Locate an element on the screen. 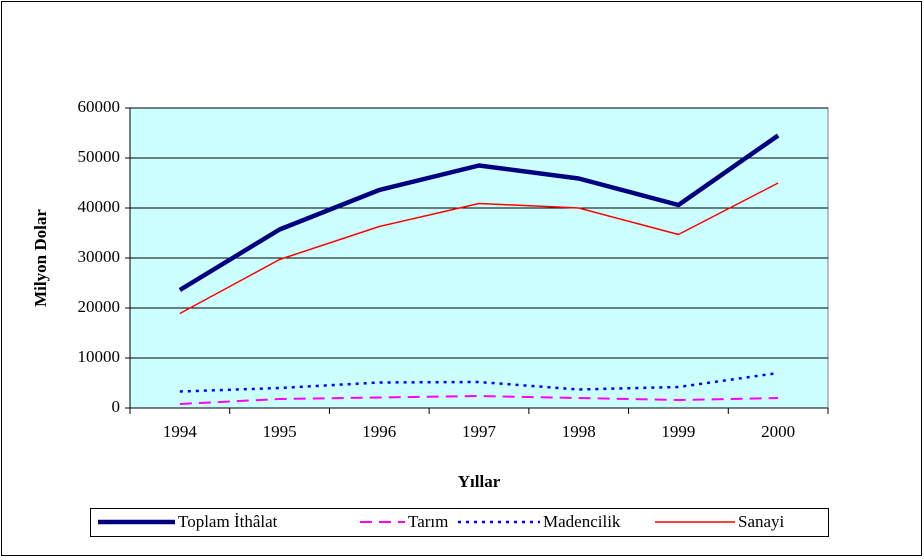 This screenshot has width=924, height=560. x-tick-label: 2000 is located at coordinates (778, 431).